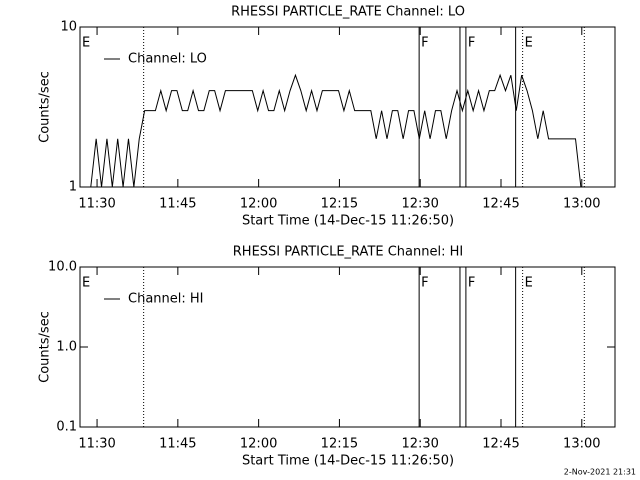 The height and width of the screenshot is (480, 640). I want to click on legend-label: Channel: HI, so click(166, 299).